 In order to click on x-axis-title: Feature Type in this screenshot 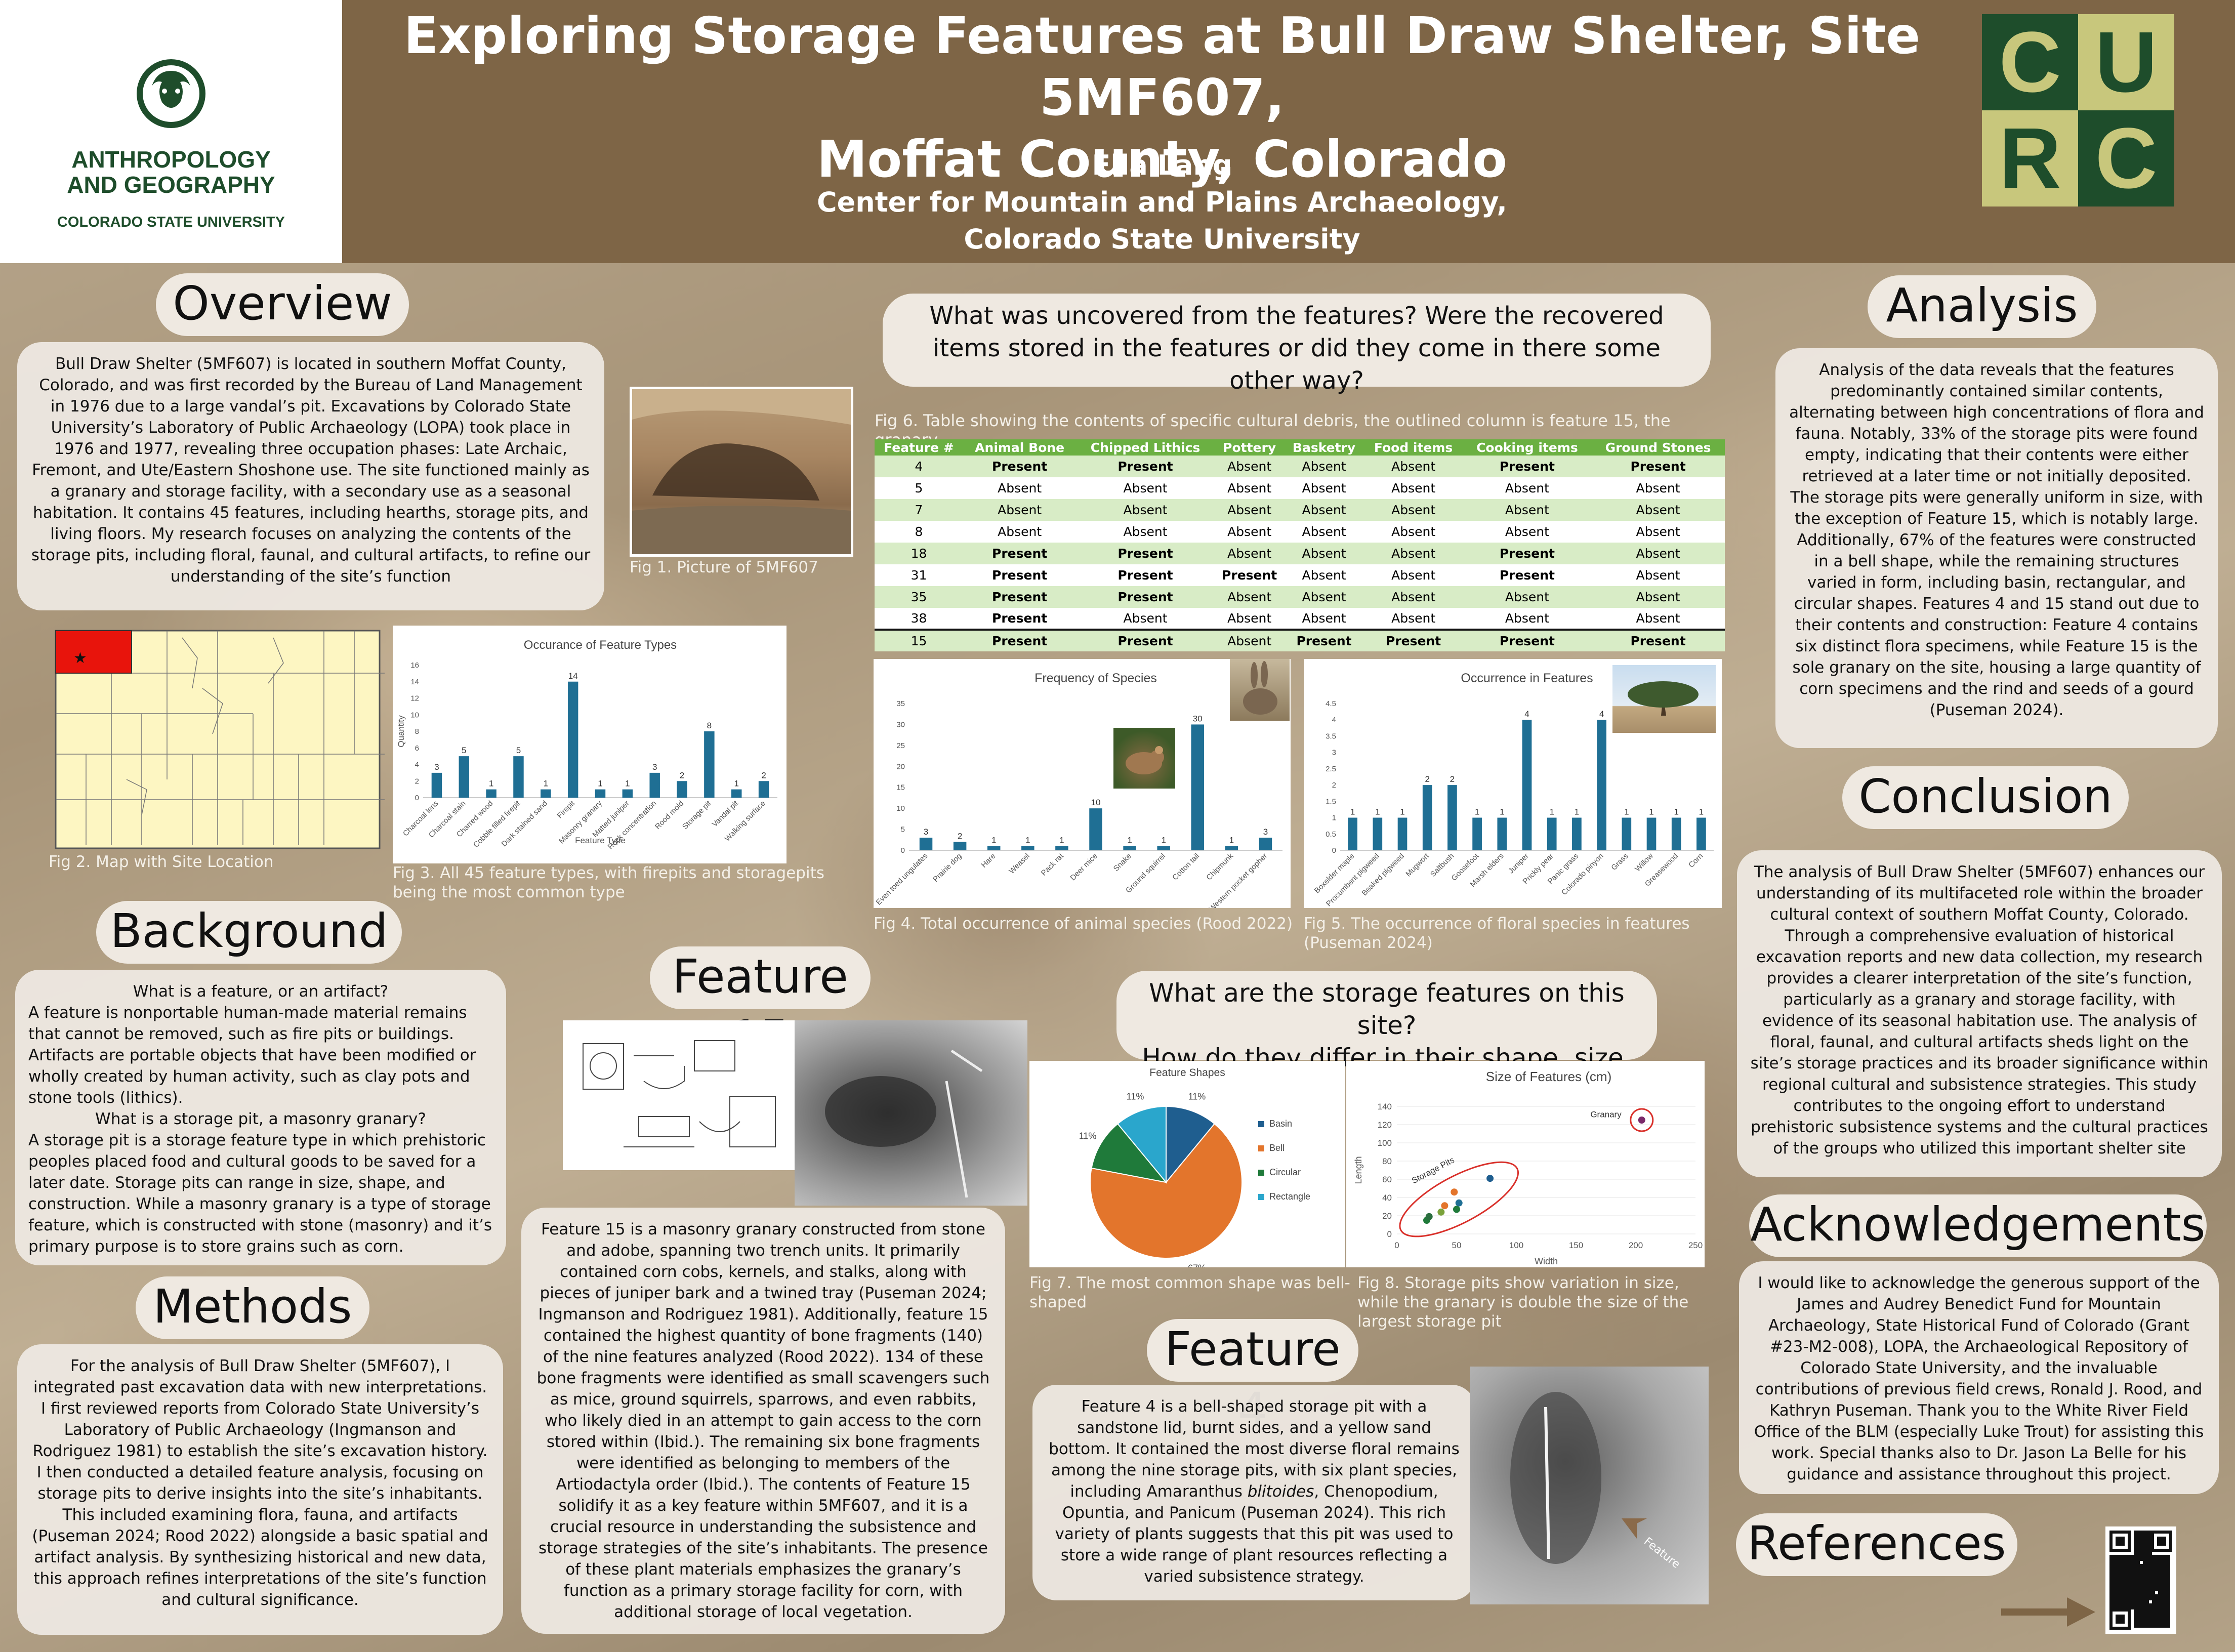, I will do `click(600, 840)`.